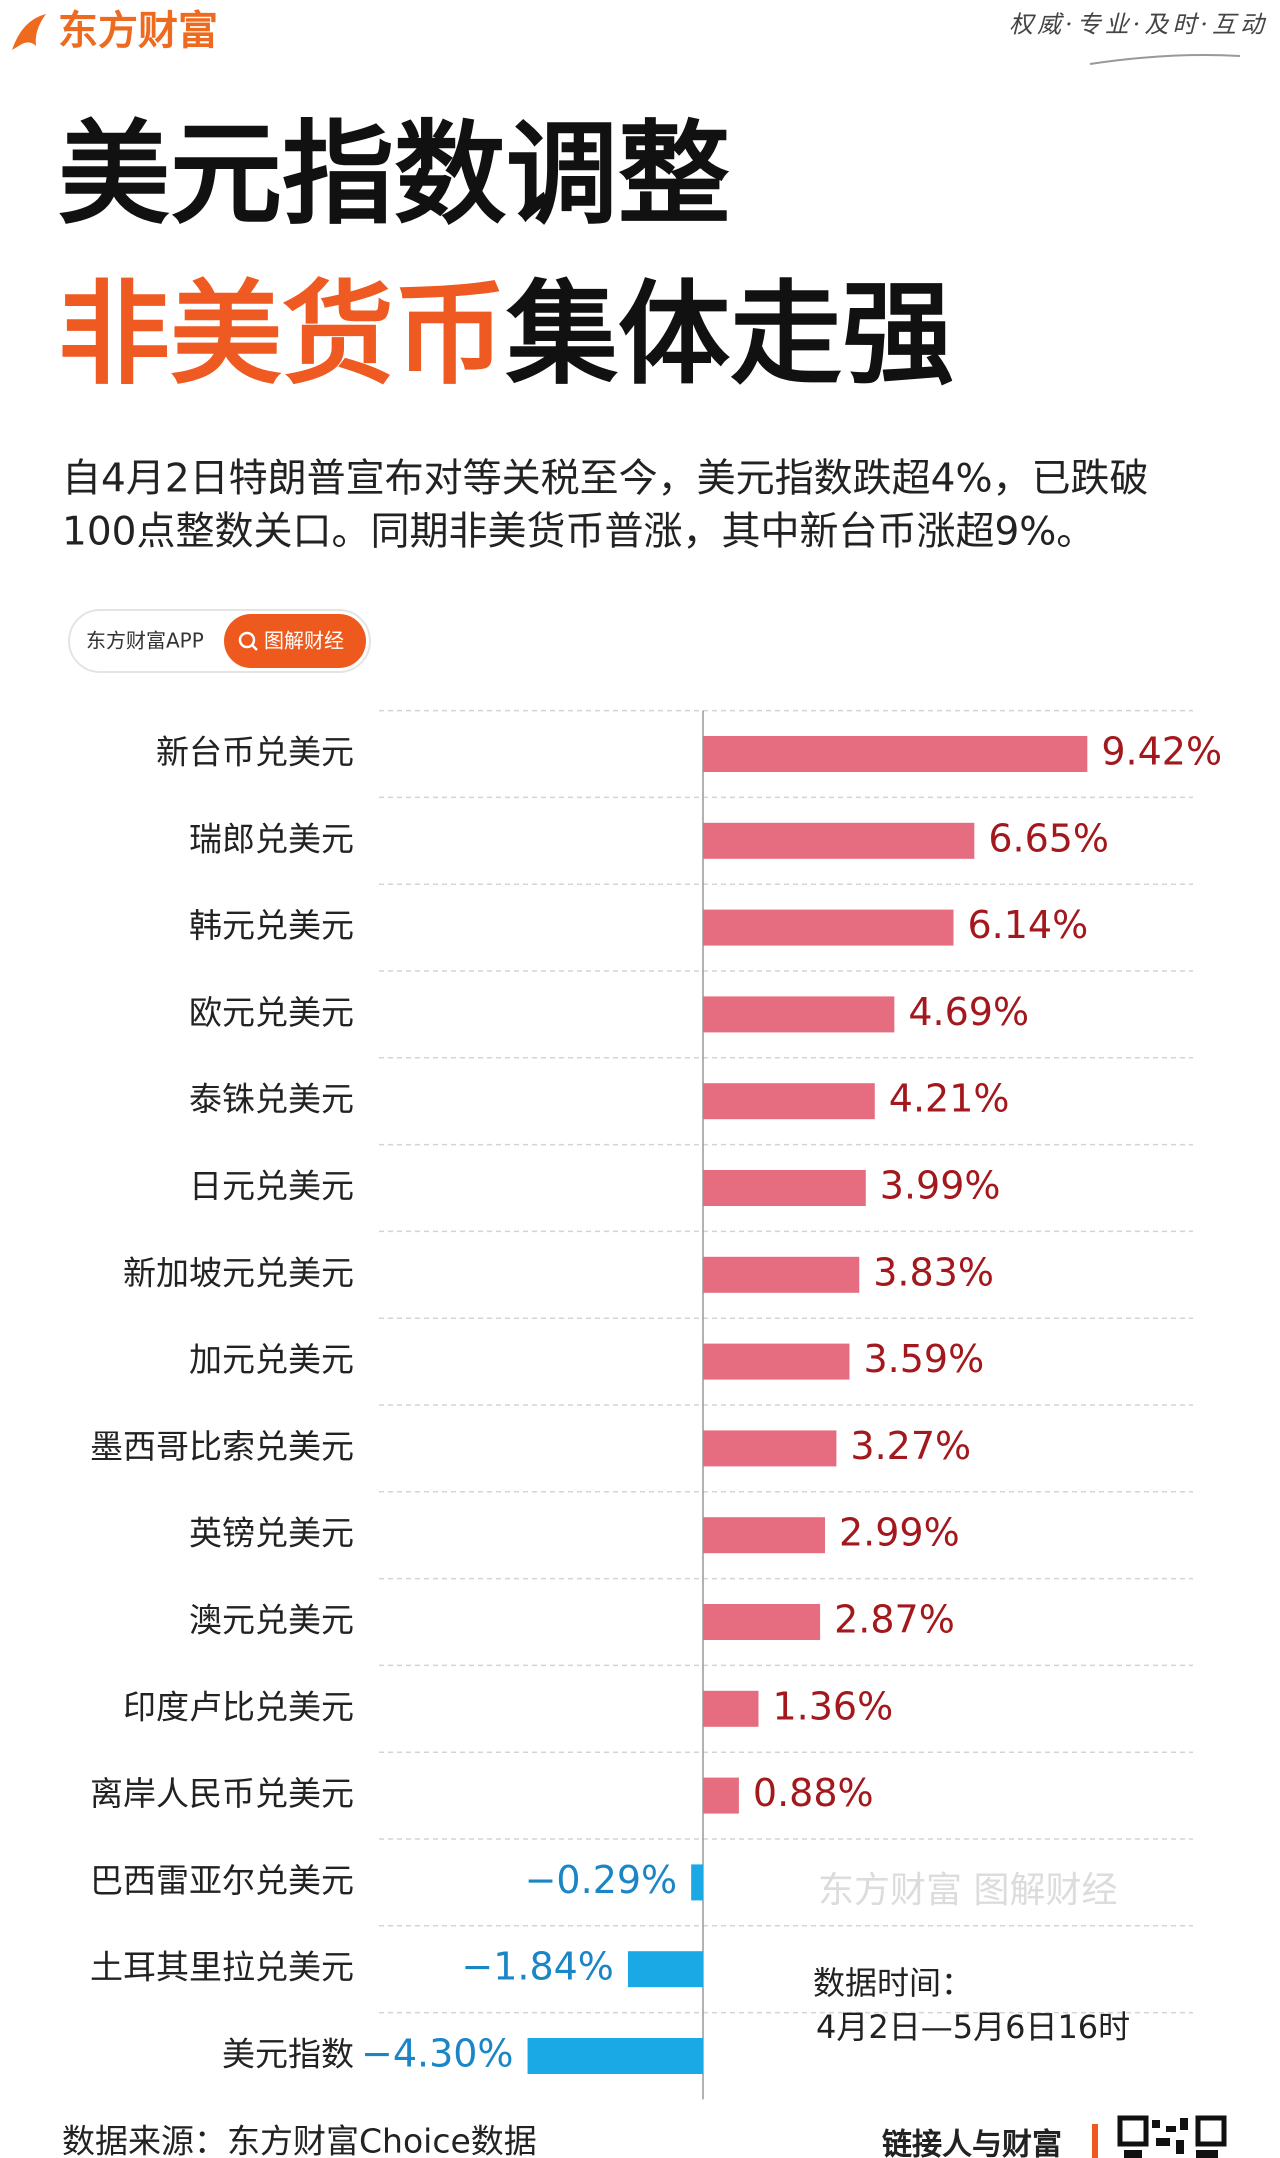 This screenshot has width=1280, height=2158. What do you see at coordinates (1161, 752) in the screenshot?
I see `value-label: 9.42%` at bounding box center [1161, 752].